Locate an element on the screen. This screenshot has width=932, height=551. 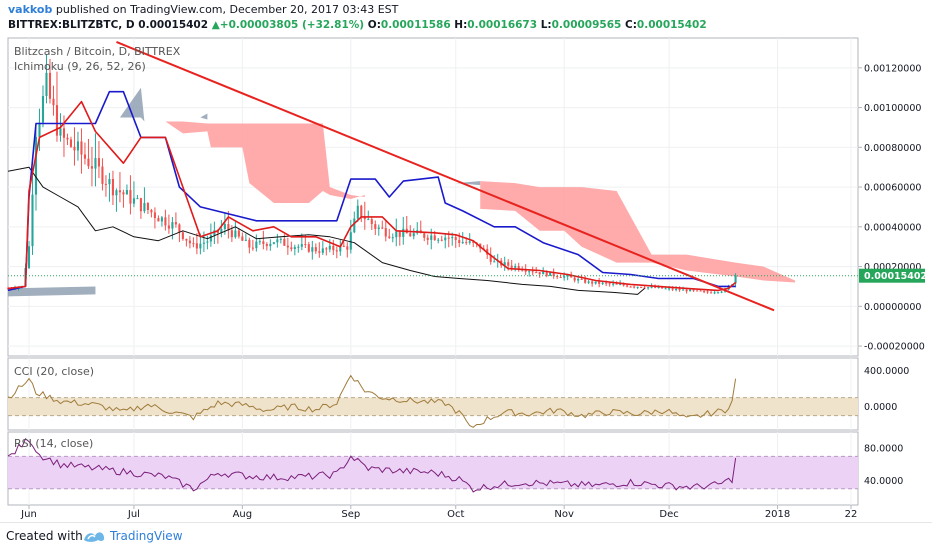
x-tick-label: Sep is located at coordinates (350, 514).